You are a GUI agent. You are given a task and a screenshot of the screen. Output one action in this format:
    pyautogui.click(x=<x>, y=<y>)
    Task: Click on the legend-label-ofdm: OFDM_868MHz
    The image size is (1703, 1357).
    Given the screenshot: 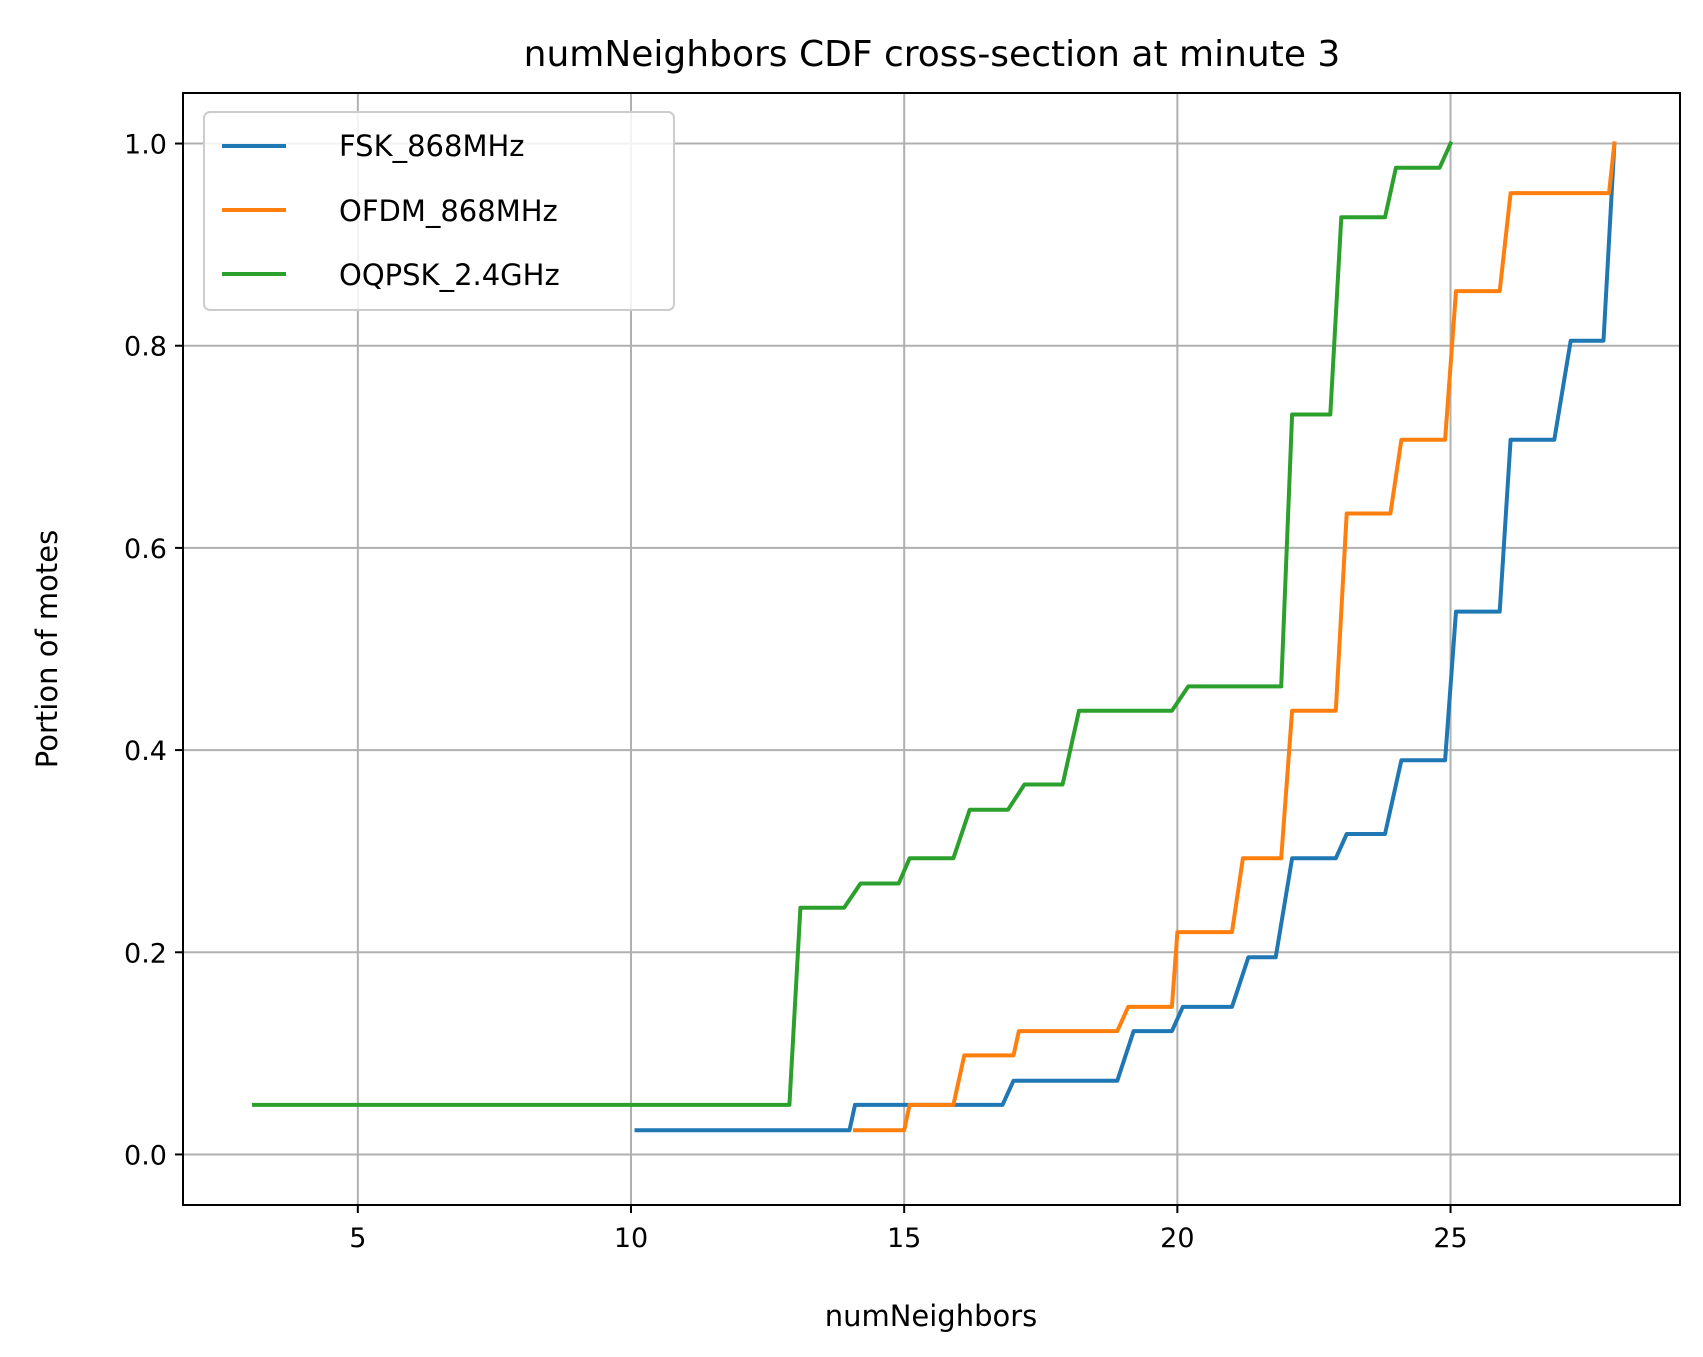 What is the action you would take?
    pyautogui.click(x=448, y=211)
    